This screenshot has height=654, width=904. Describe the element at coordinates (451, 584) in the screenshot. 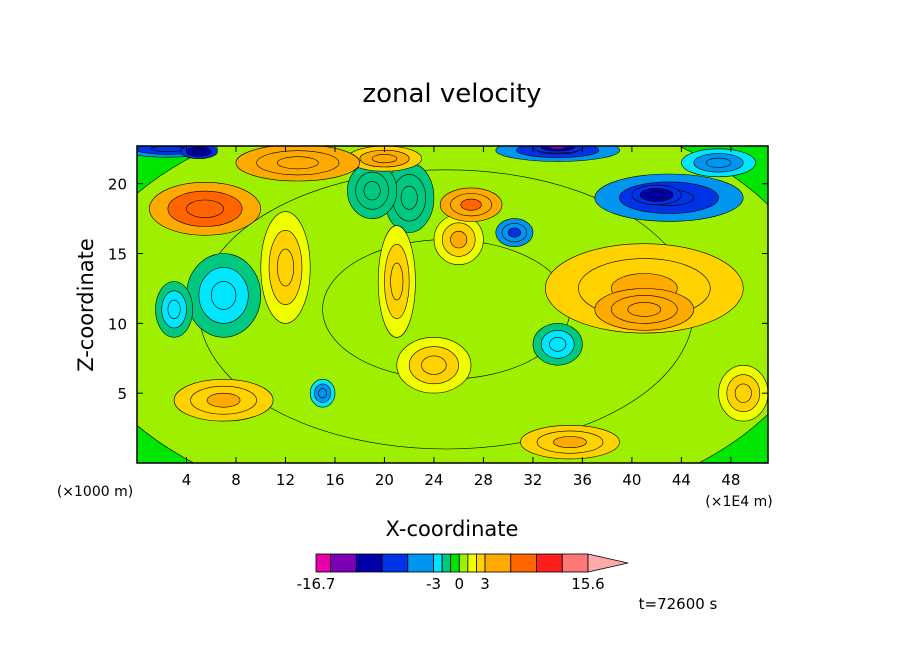

I see `colorbar-labels: -16.7 -3 0 3 15.6` at that location.